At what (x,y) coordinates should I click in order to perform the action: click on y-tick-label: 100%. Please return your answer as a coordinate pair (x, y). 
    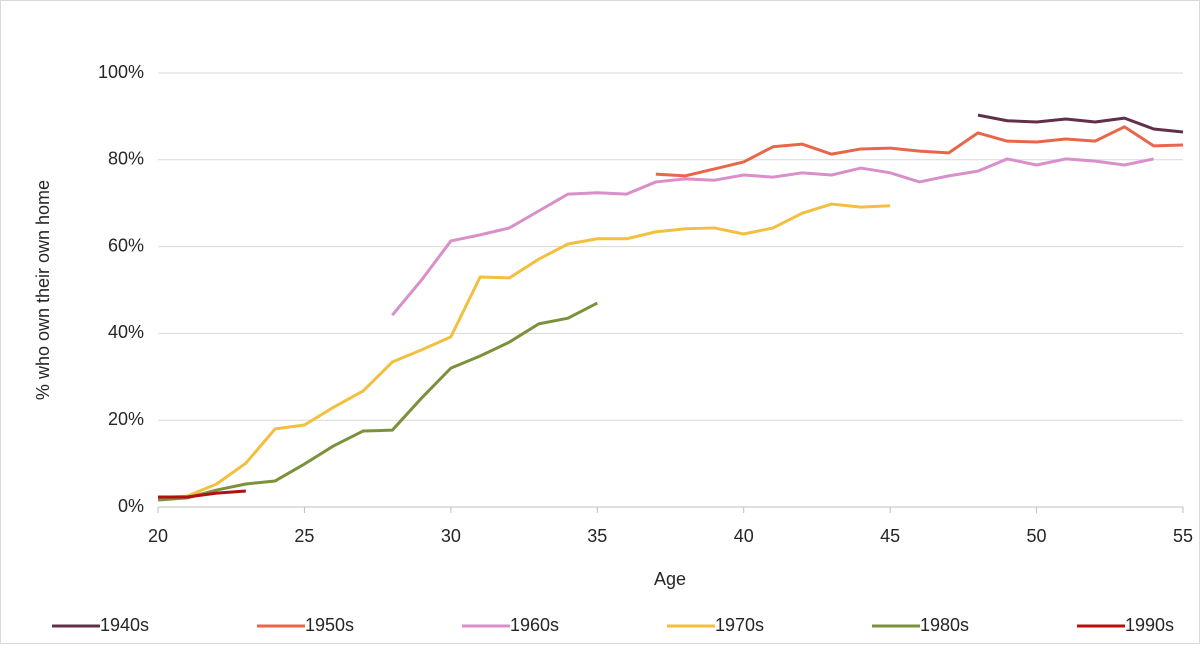
    Looking at the image, I should click on (121, 72).